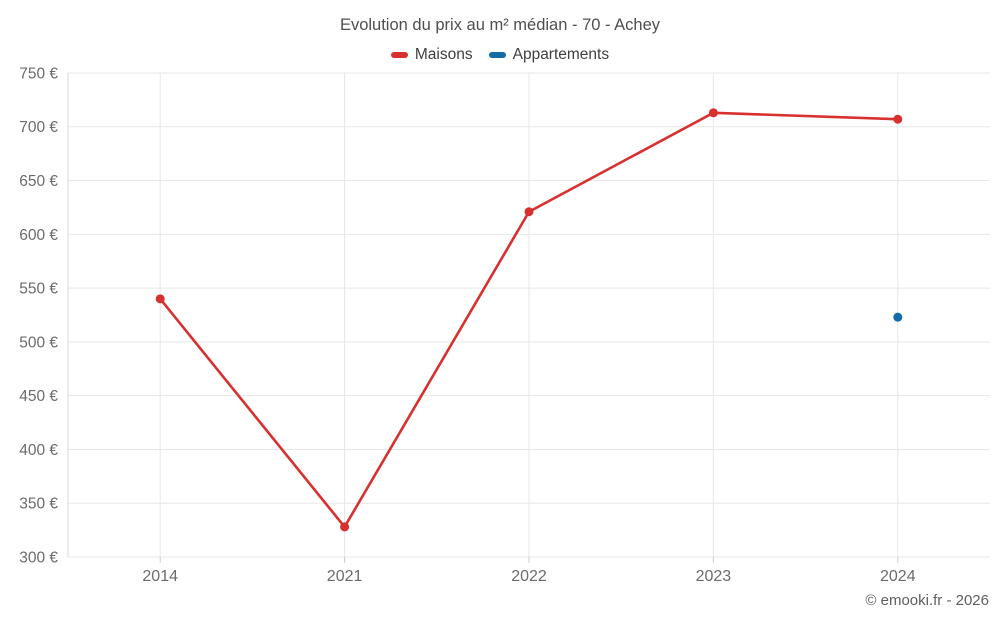 The height and width of the screenshot is (625, 1000). Describe the element at coordinates (38, 181) in the screenshot. I see `y-axis-label: 650 €` at that location.